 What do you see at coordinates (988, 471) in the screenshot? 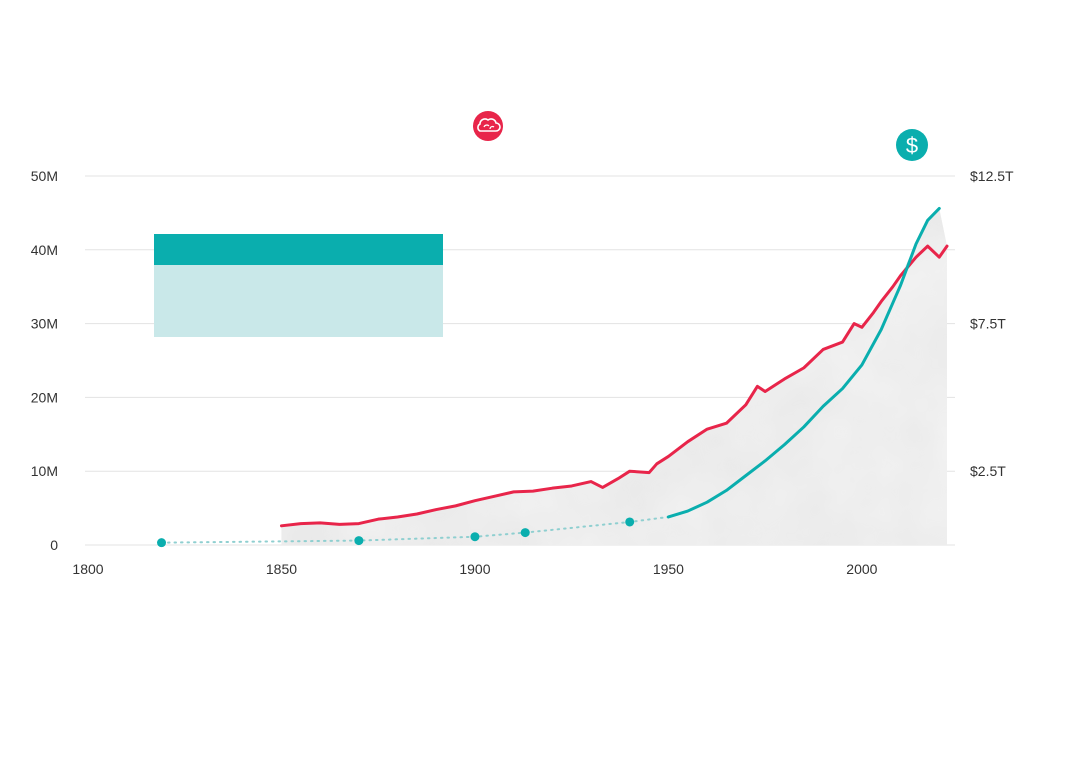
I see `y-right-tick-label: $2.5T` at bounding box center [988, 471].